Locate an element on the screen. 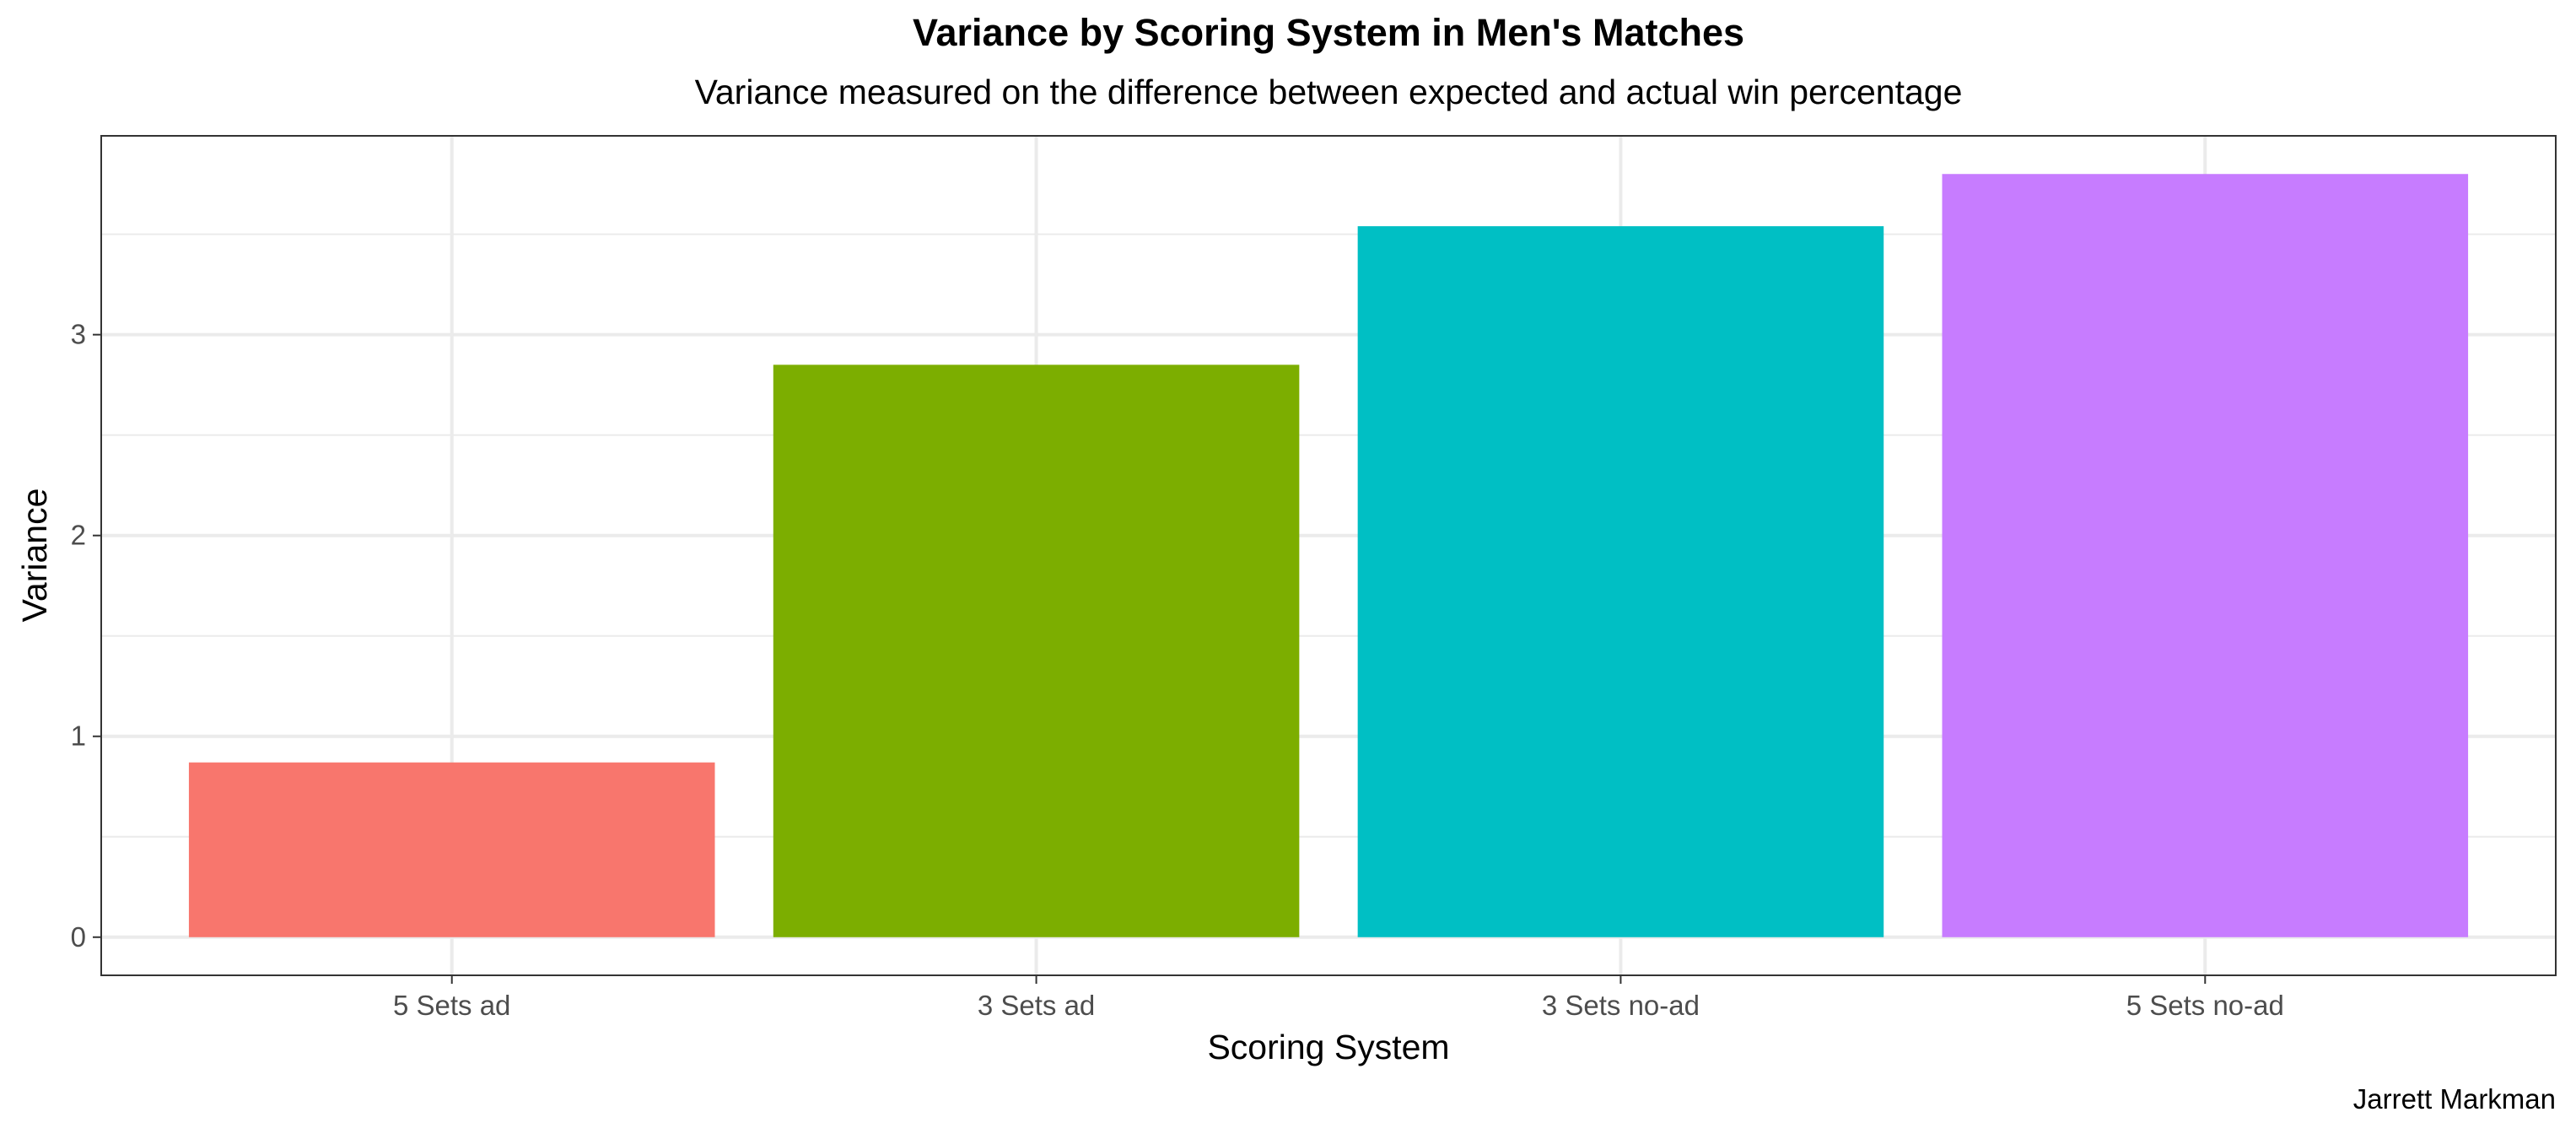 Image resolution: width=2576 pixels, height=1139 pixels. y-axis: 0 1 2 3 is located at coordinates (86, 636).